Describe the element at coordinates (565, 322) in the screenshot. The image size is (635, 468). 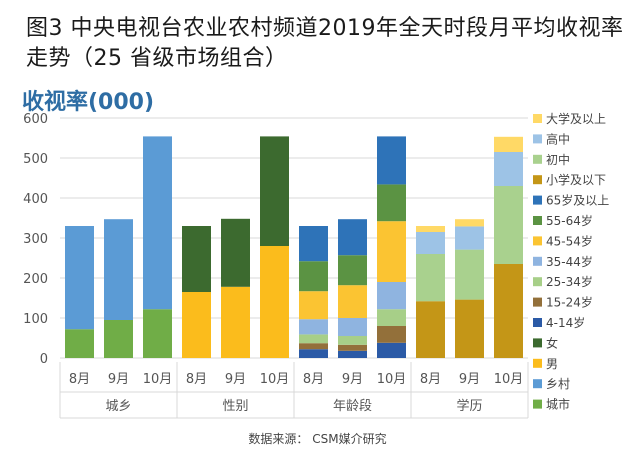
I see `legend-label: 4-14岁` at that location.